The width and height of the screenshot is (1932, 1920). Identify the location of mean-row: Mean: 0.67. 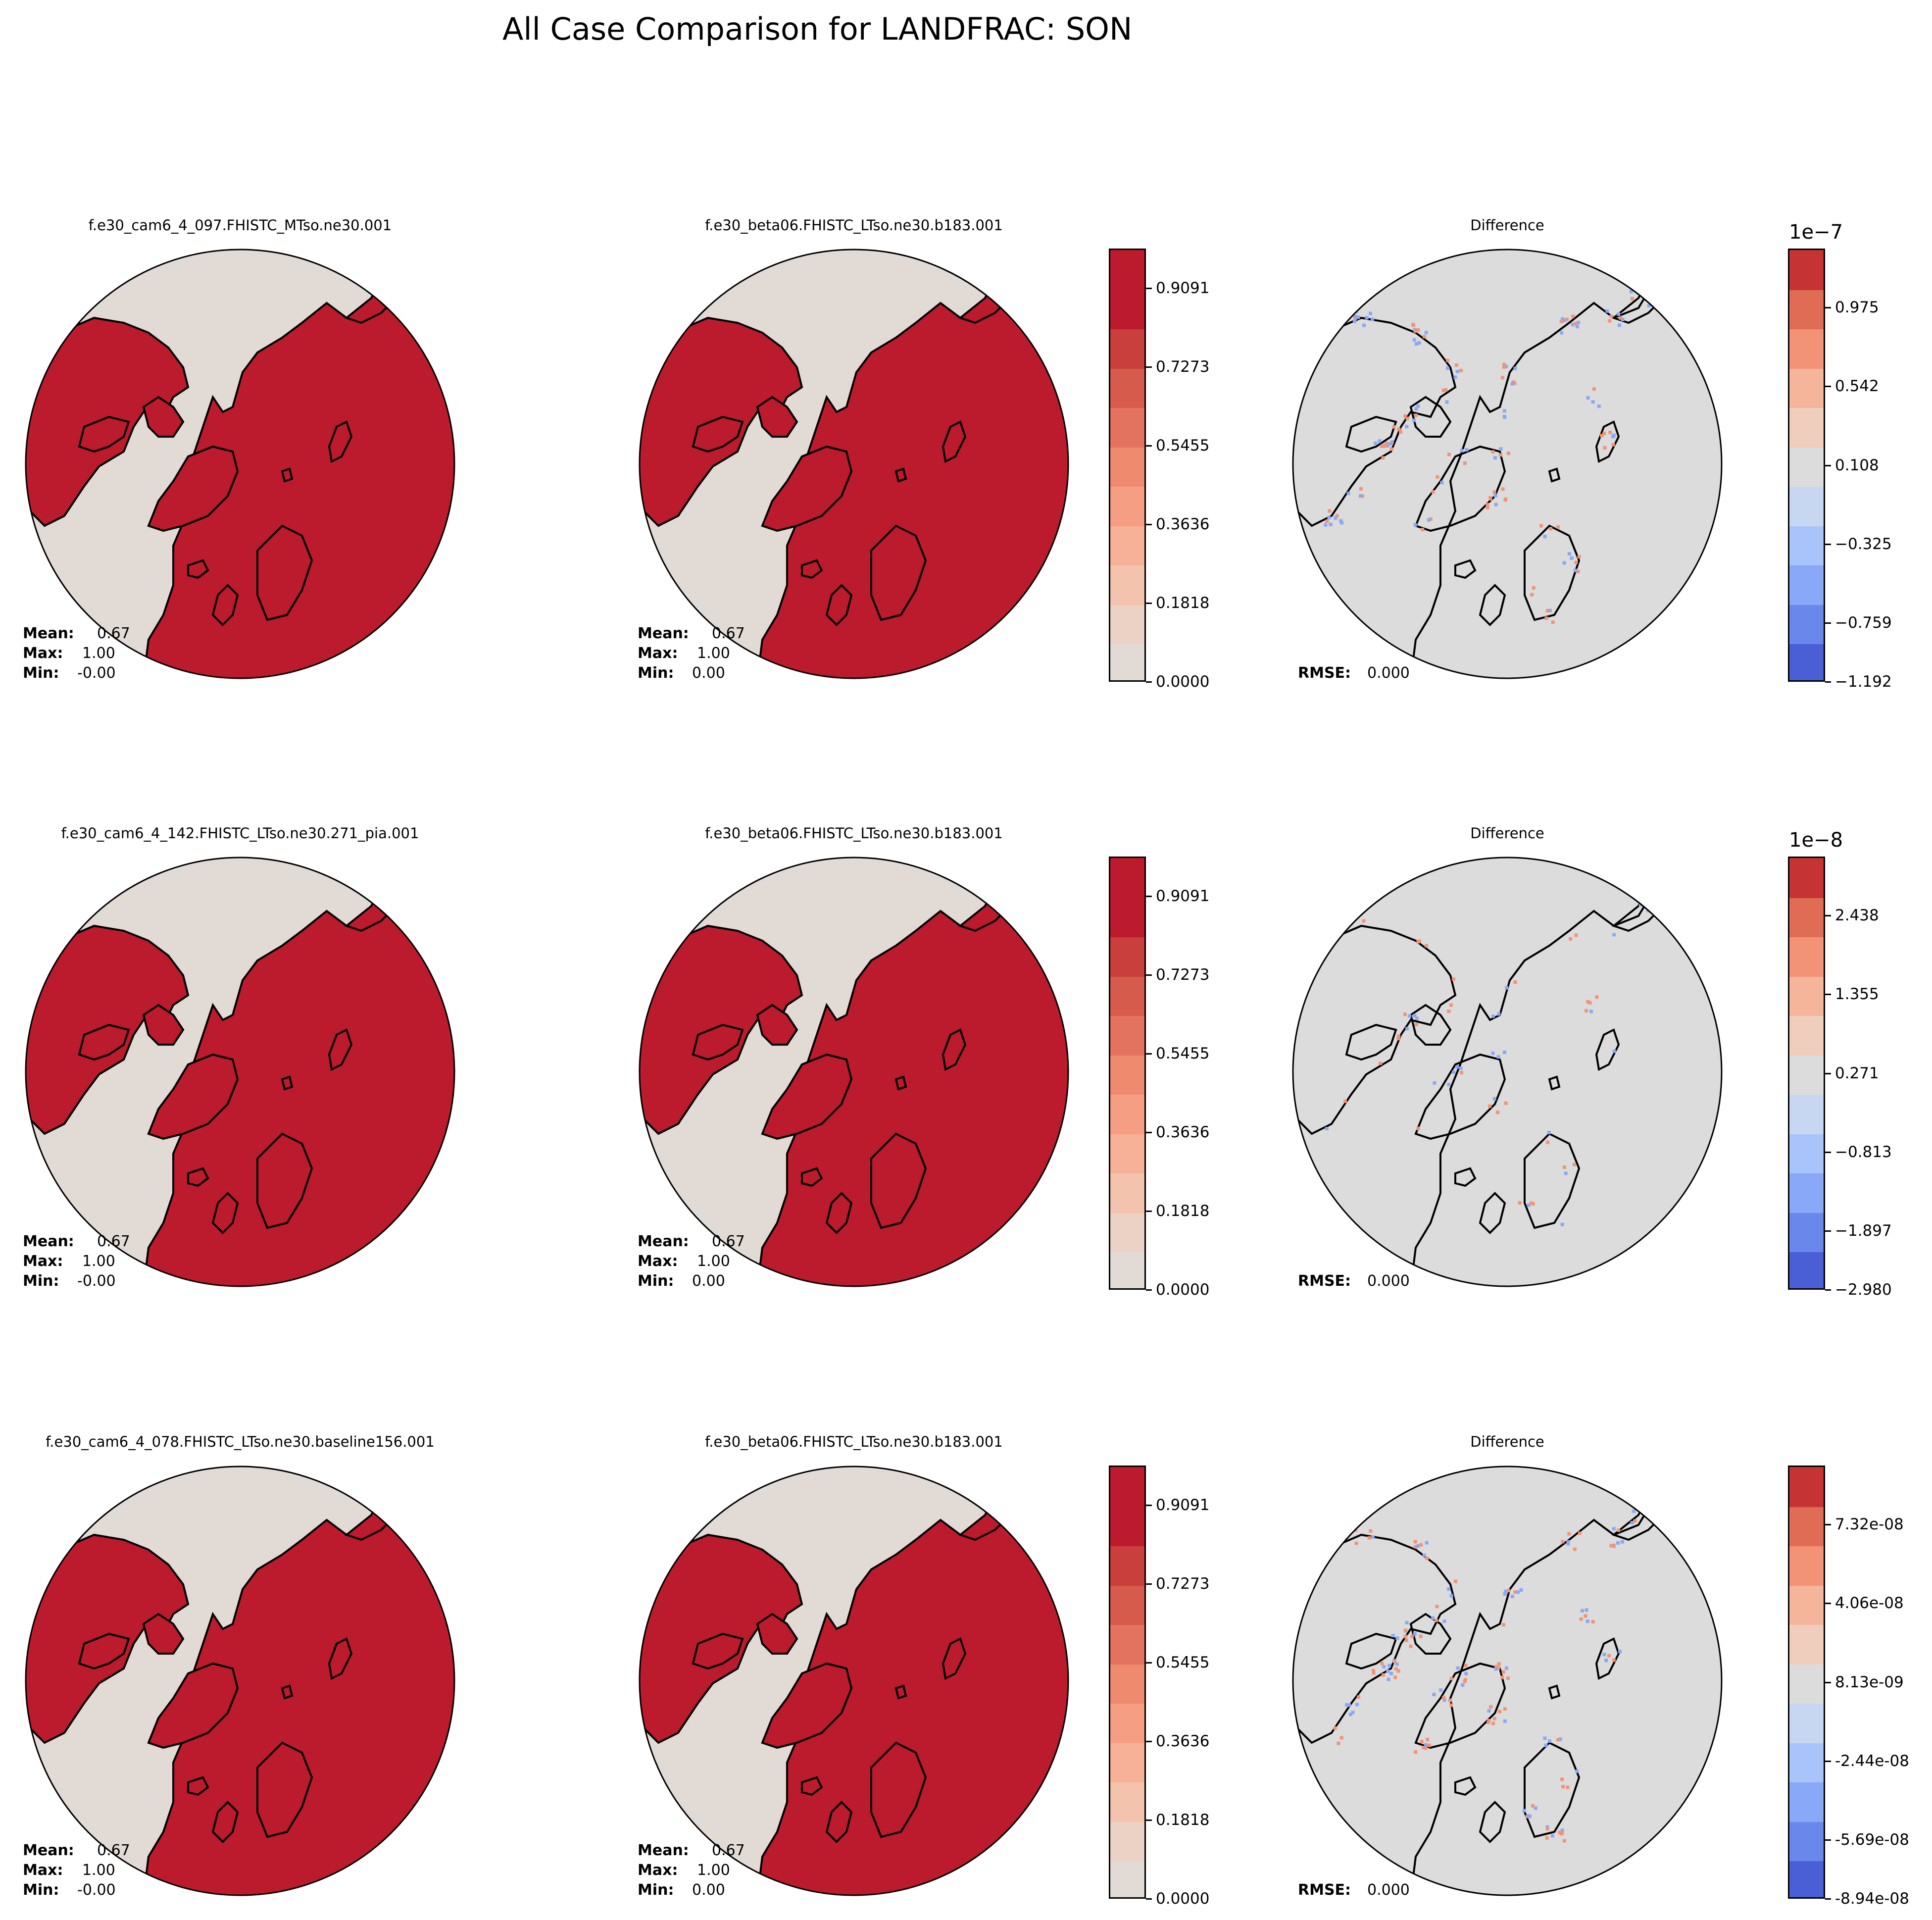
(691, 634).